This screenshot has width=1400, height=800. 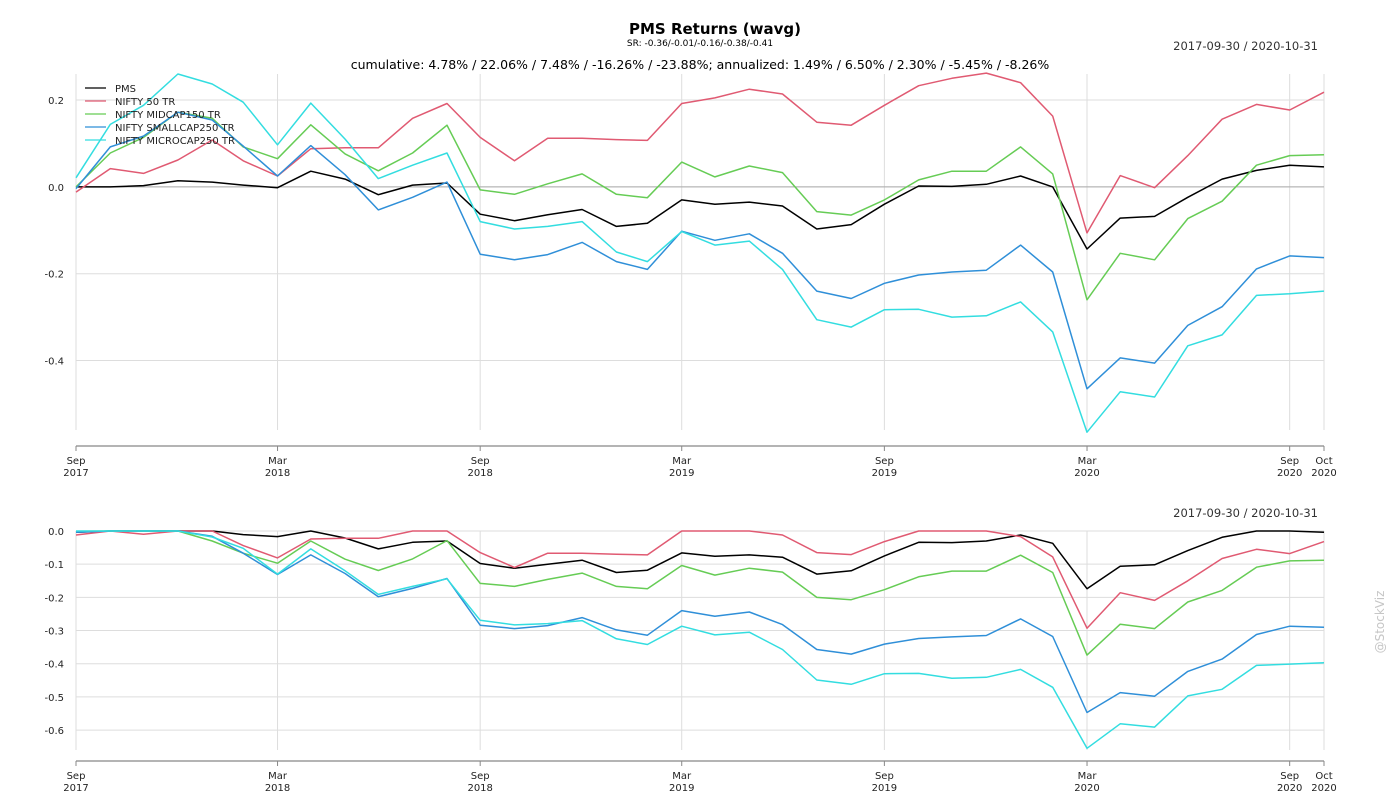 I want to click on sharpe-ratio-line: SR: -0.36/-0.01/-0.16/-0.38/-0.41, so click(x=700, y=44).